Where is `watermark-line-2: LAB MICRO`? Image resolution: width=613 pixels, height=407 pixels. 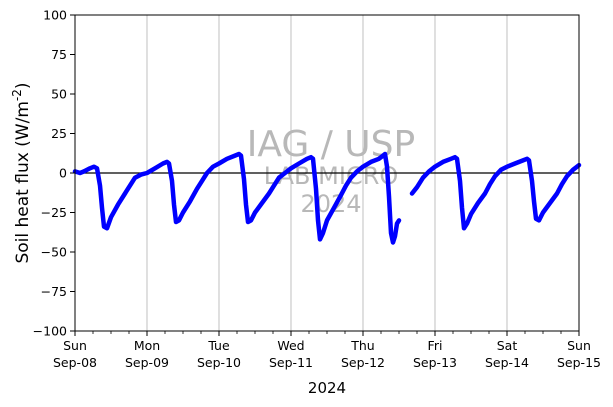 watermark-line-2: LAB MICRO is located at coordinates (331, 176).